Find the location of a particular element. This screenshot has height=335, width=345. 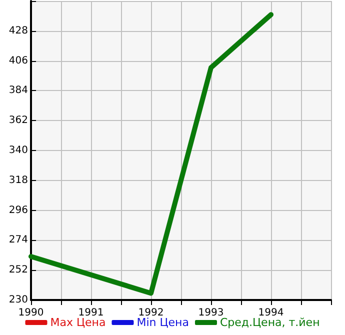

x-tick-label: 1992 is located at coordinates (151, 313).